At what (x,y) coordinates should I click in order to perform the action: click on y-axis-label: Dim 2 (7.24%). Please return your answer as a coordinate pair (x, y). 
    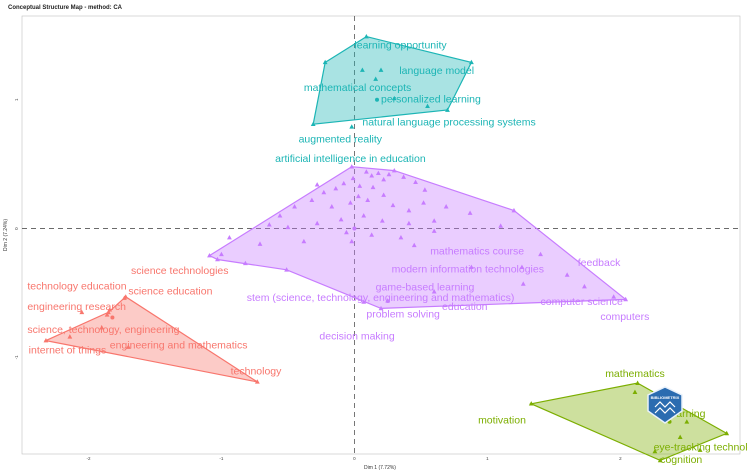
    Looking at the image, I should click on (6, 235).